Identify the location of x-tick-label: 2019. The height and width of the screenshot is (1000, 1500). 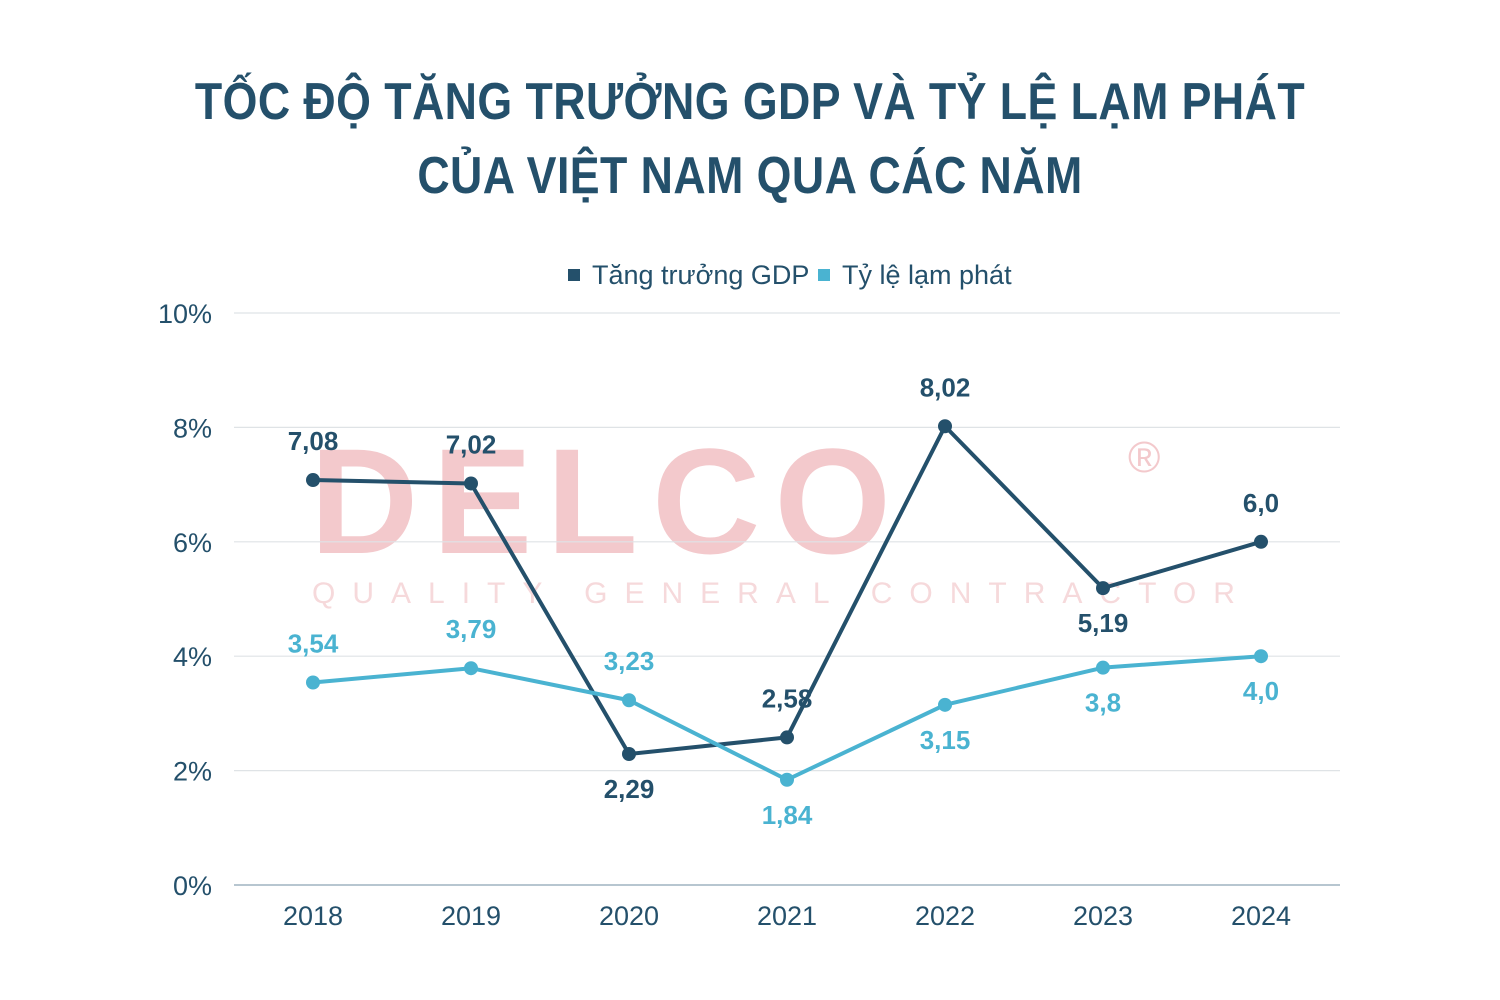
(471, 916).